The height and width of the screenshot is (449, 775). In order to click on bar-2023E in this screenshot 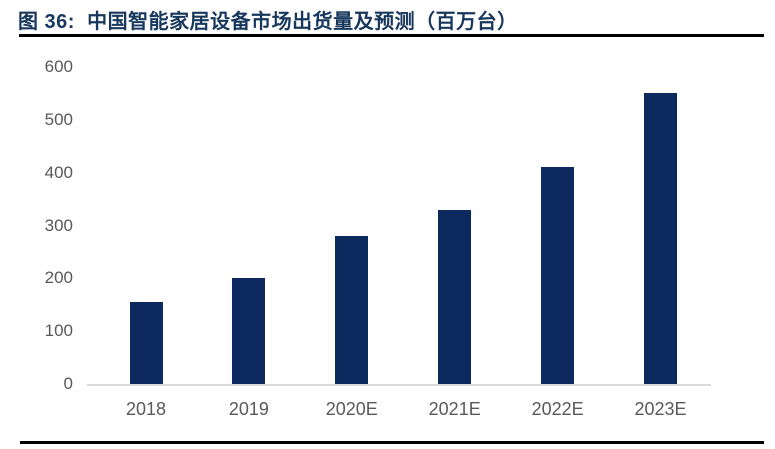, I will do `click(660, 238)`.